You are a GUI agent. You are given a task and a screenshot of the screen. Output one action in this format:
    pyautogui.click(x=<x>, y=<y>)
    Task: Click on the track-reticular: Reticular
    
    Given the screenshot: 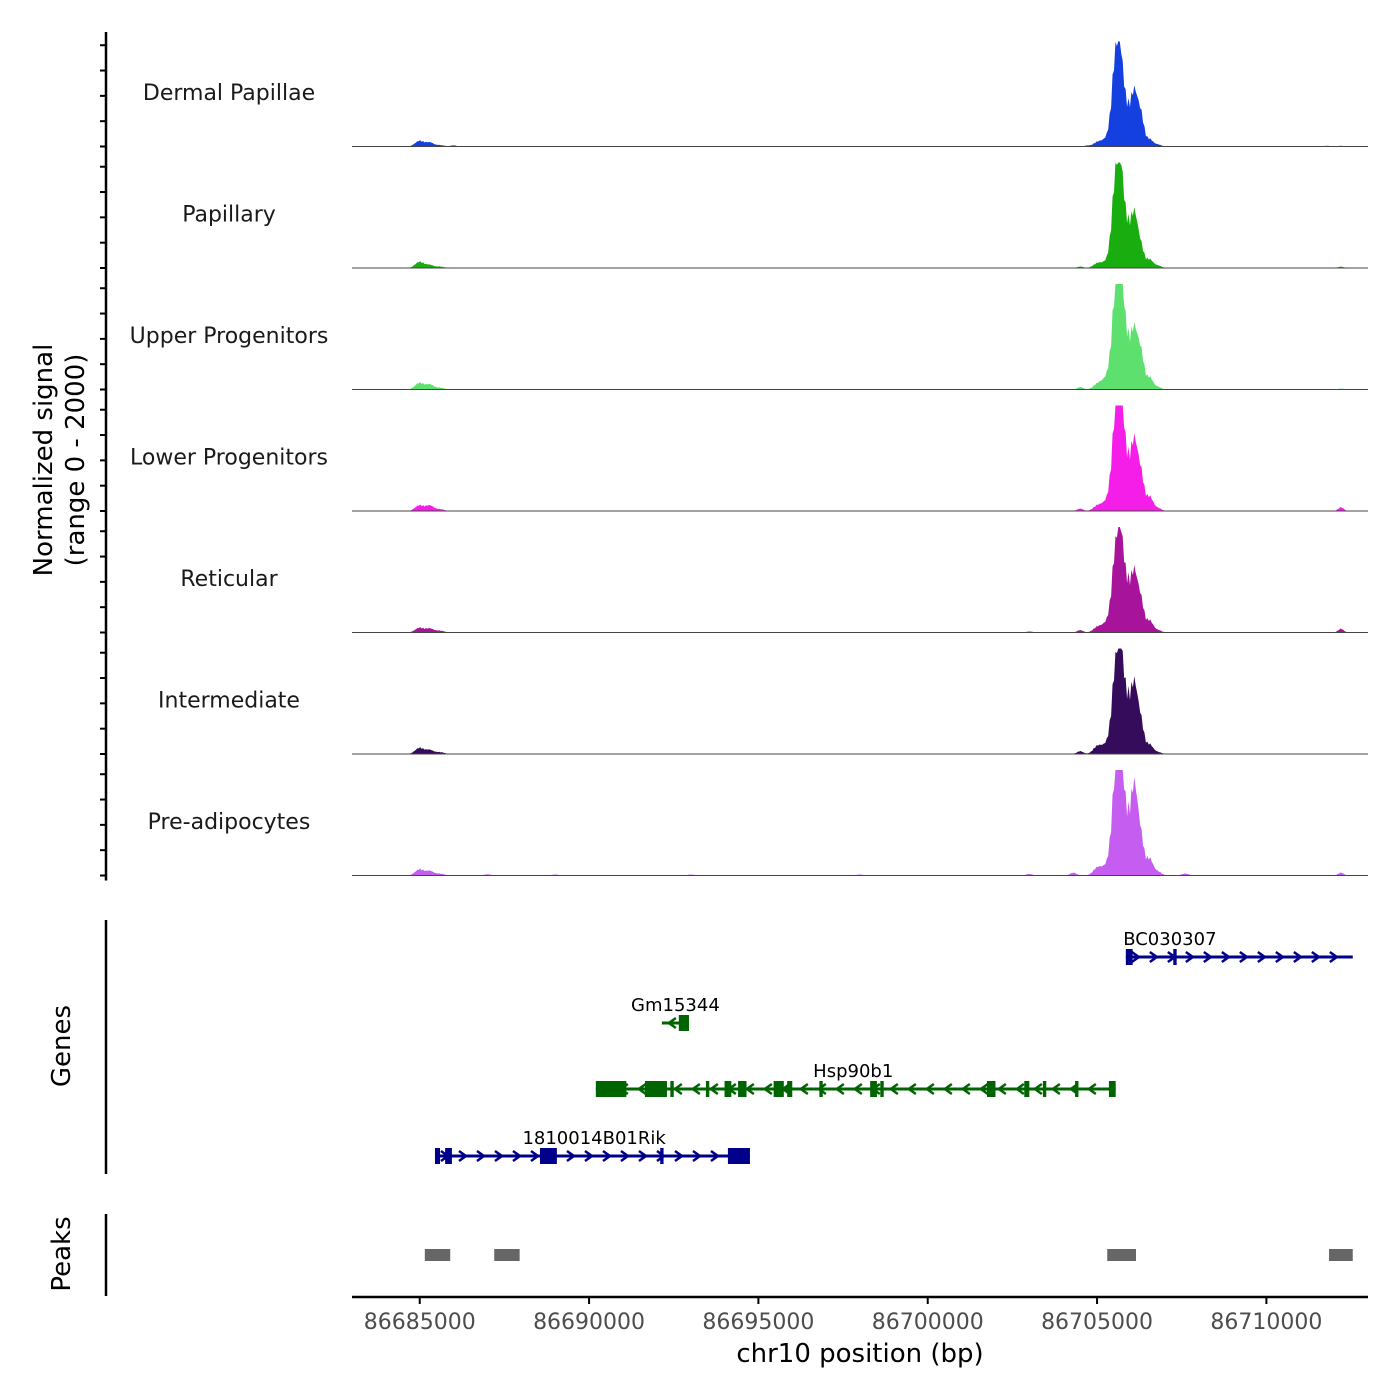 What is the action you would take?
    pyautogui.click(x=734, y=580)
    